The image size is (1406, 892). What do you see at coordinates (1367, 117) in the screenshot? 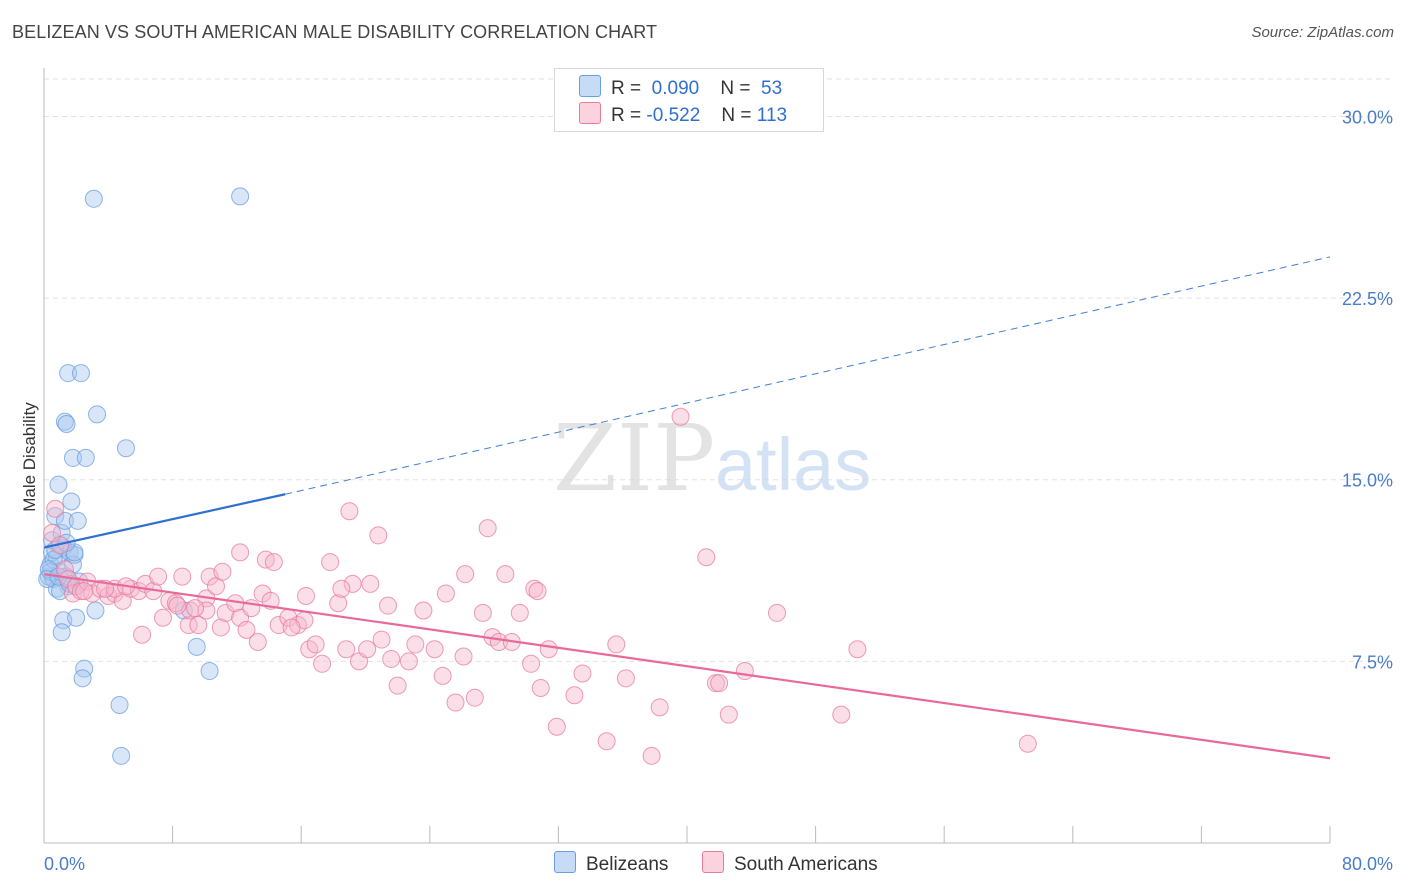
I see `y-tick-label: 30.0%` at bounding box center [1367, 117].